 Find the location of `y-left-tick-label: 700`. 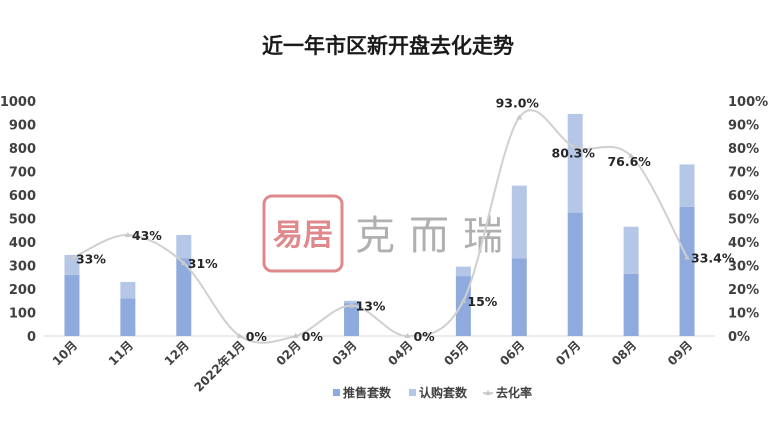

y-left-tick-label: 700 is located at coordinates (22, 173).